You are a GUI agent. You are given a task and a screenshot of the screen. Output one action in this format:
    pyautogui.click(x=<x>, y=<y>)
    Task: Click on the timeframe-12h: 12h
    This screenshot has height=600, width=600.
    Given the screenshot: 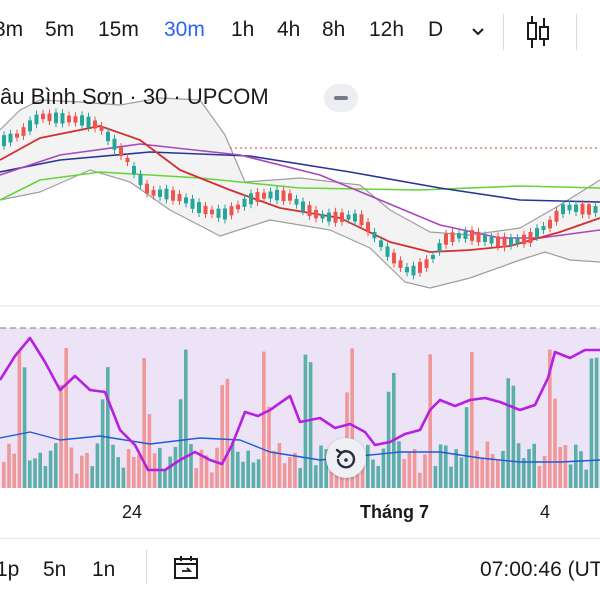 What is the action you would take?
    pyautogui.click(x=387, y=29)
    